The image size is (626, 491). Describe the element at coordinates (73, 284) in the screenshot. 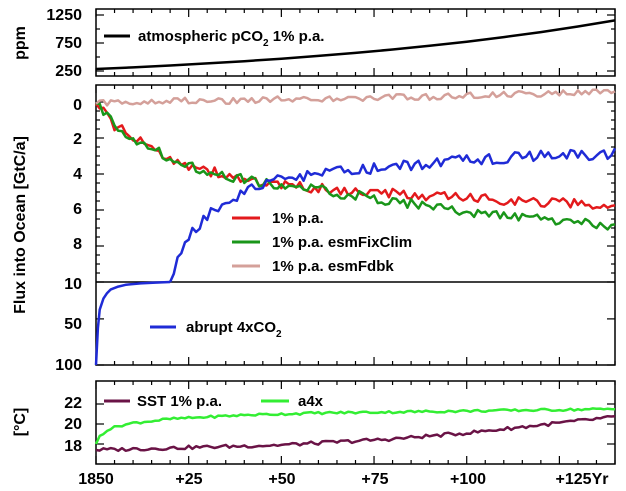

I see `y-tick-label: 10` at that location.